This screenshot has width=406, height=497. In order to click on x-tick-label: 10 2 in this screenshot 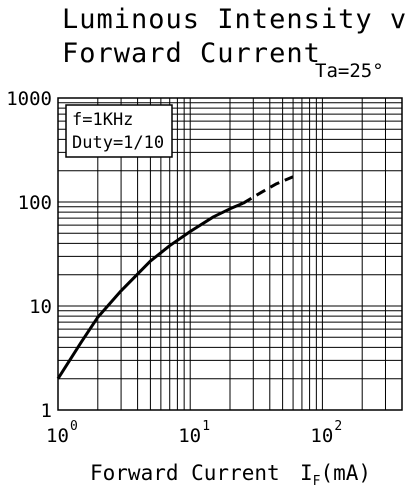, I will do `click(326, 433)`.